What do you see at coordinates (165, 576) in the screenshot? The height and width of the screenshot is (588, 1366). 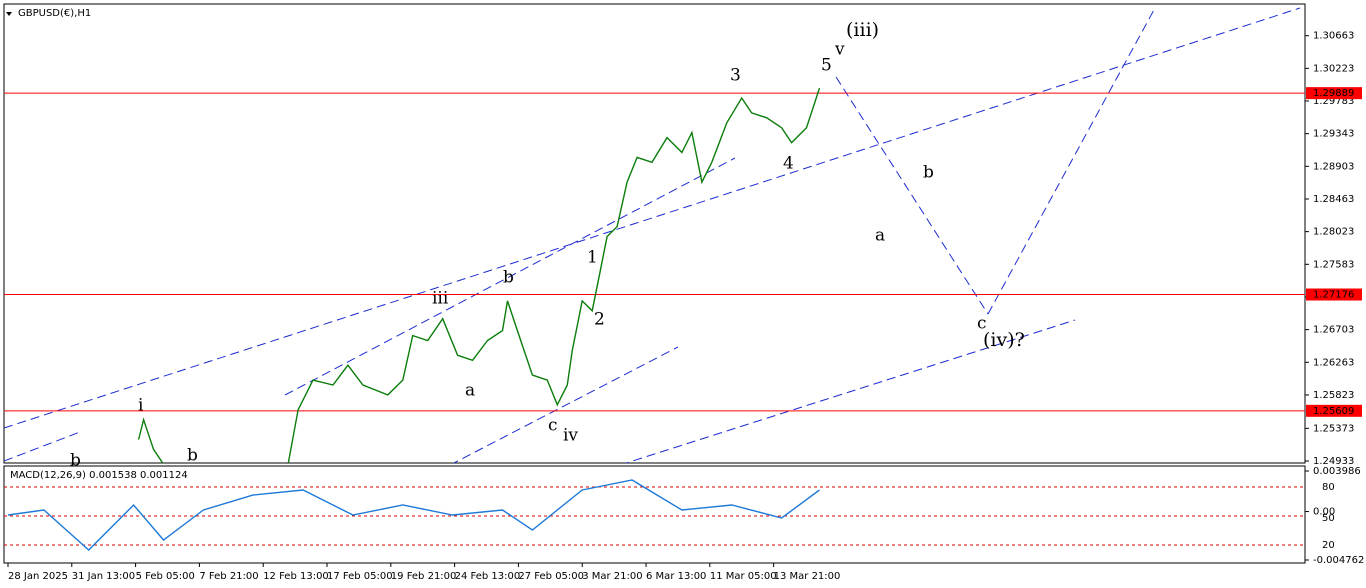 I see `x-tick-label: 5 Feb 05:00` at bounding box center [165, 576].